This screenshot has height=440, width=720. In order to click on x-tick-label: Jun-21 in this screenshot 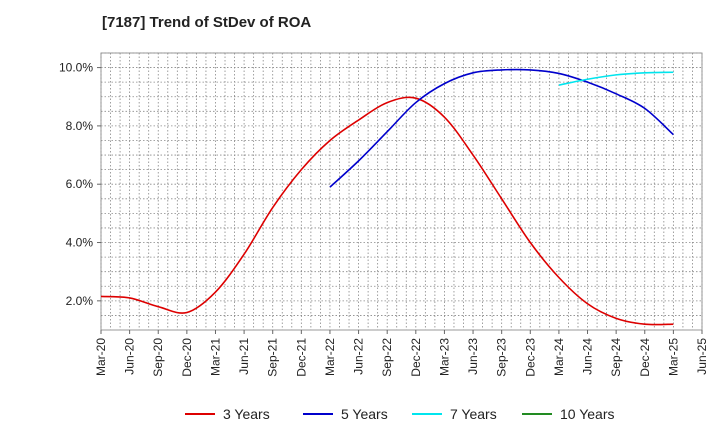, I will do `click(244, 356)`.